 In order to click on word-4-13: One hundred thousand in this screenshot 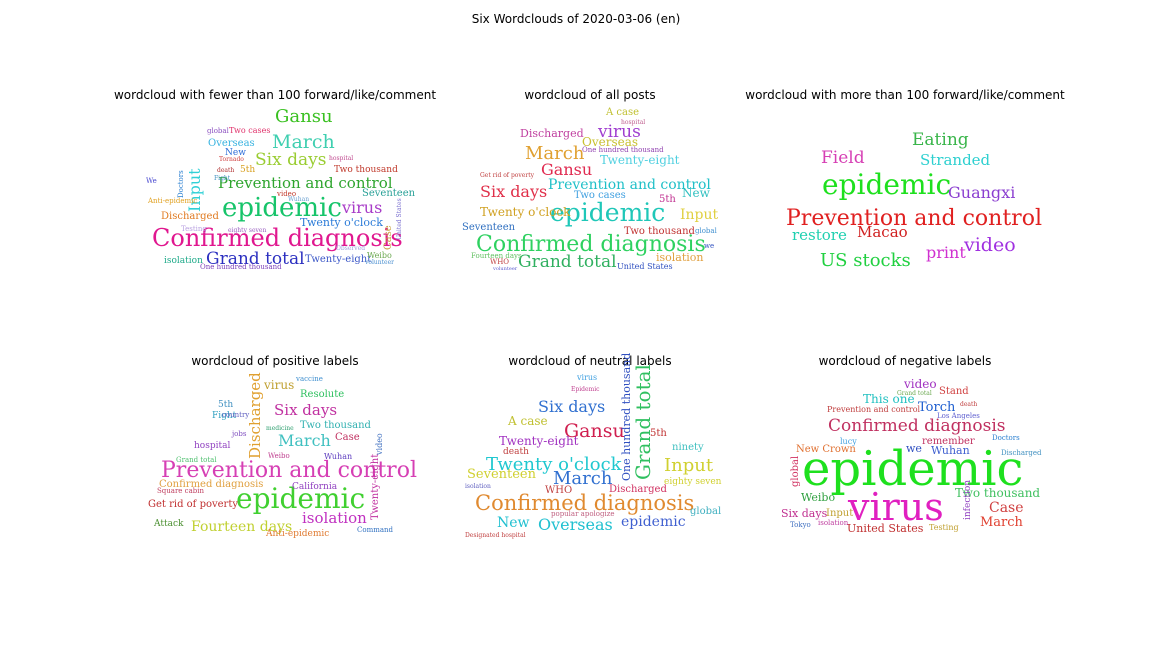, I will do `click(626, 417)`.